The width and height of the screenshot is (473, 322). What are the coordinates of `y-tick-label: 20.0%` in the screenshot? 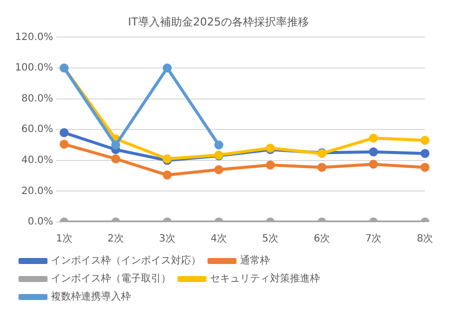 It's located at (37, 191).